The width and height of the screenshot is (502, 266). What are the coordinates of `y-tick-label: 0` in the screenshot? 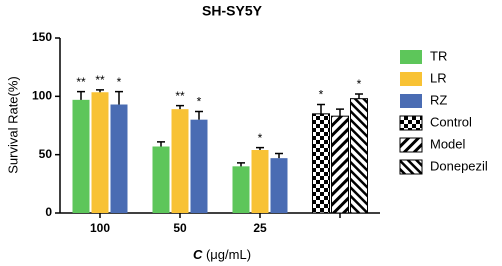 It's located at (48, 212).